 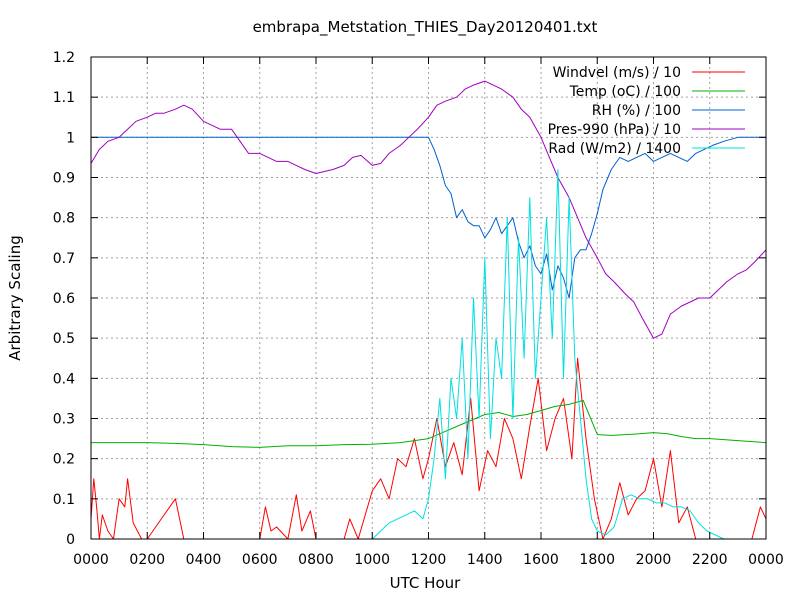 I want to click on y-tick-label: 0.9, so click(x=64, y=179).